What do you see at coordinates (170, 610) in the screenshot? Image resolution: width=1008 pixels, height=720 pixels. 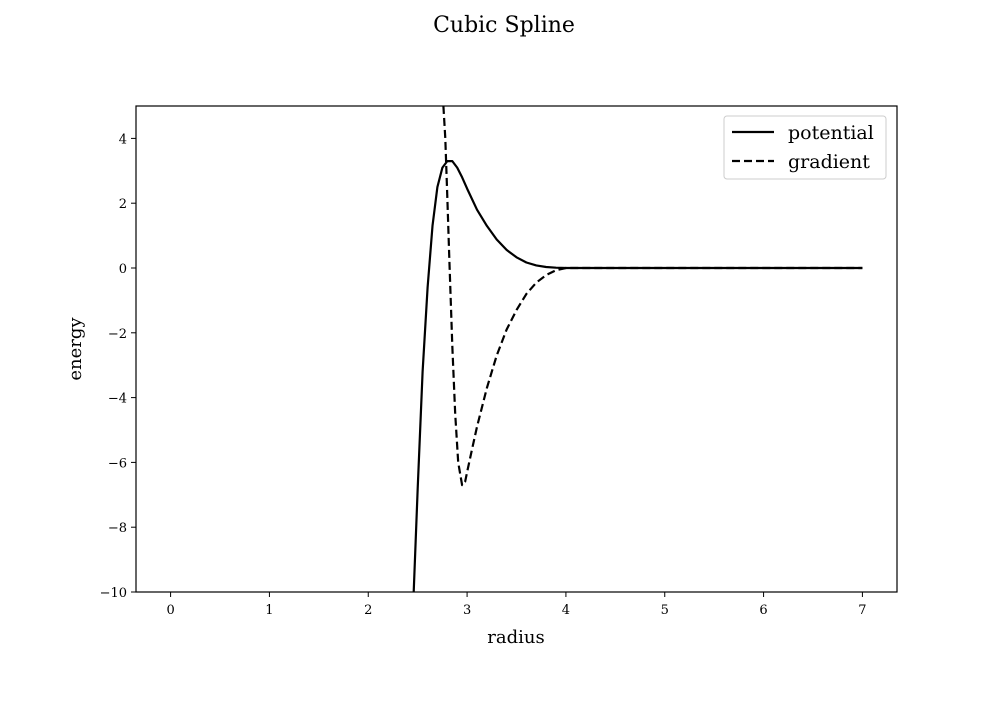 I see `x-tick-label: 0` at bounding box center [170, 610].